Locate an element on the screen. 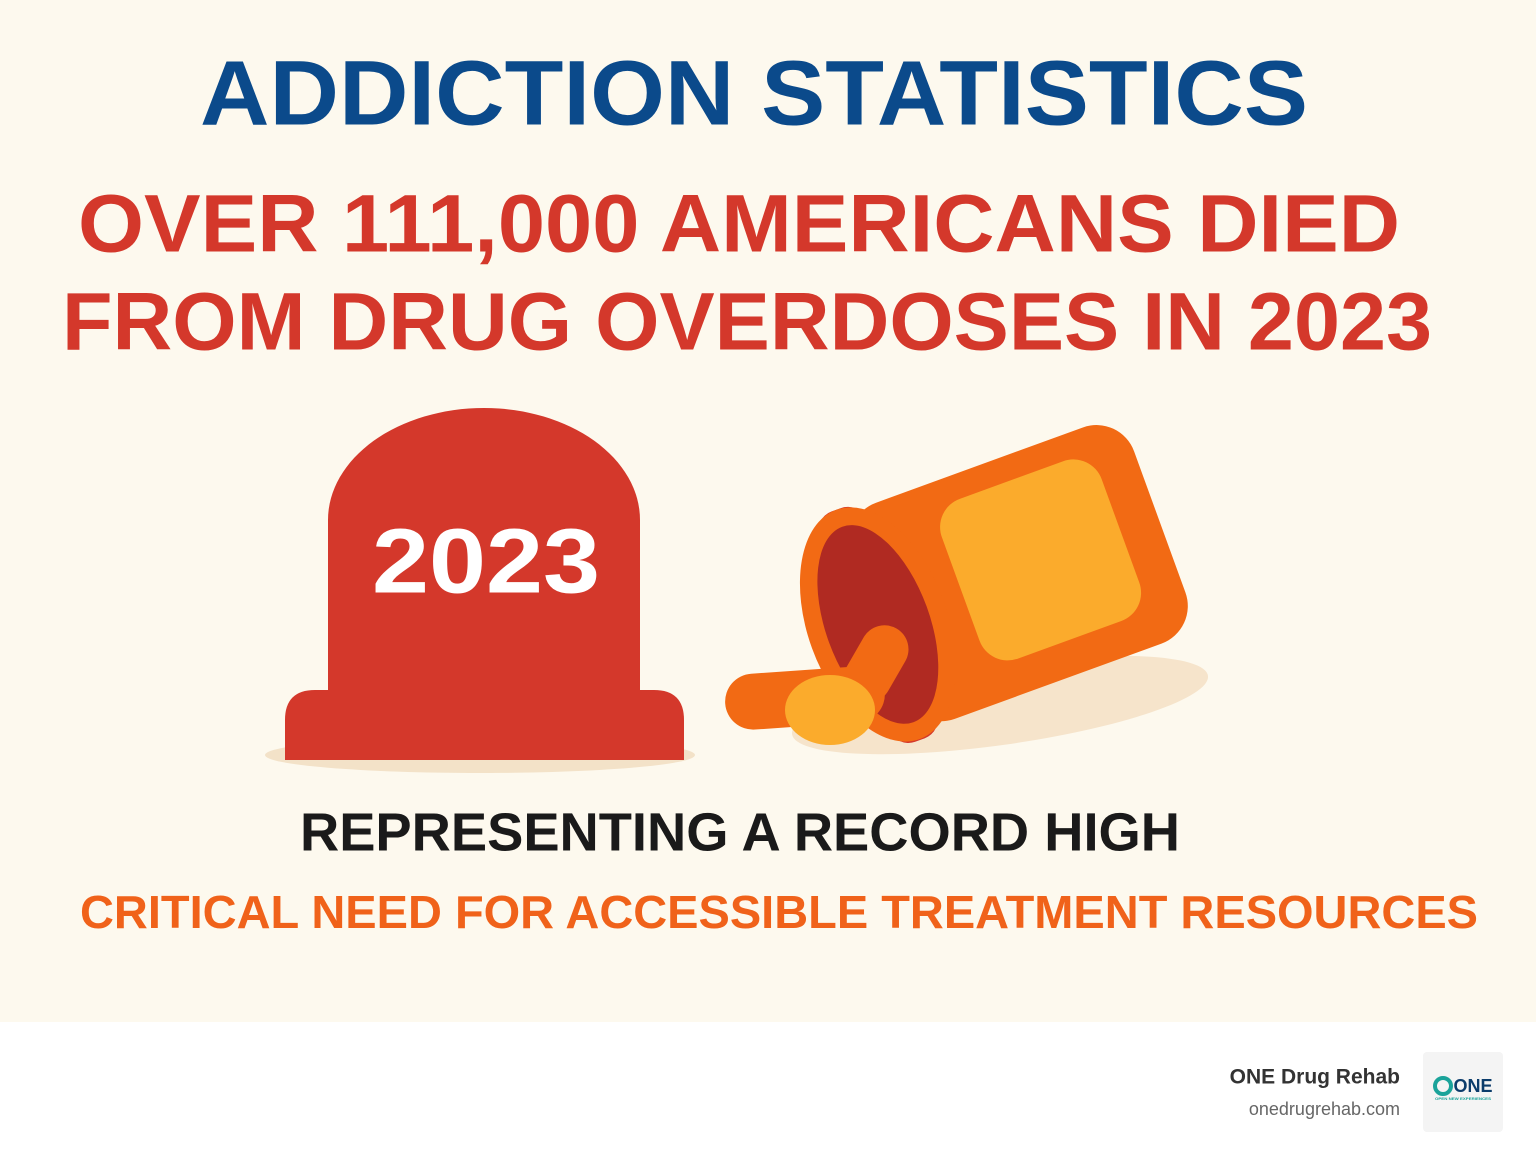  brand-url: onedrugrehab.com is located at coordinates (1324, 1109).